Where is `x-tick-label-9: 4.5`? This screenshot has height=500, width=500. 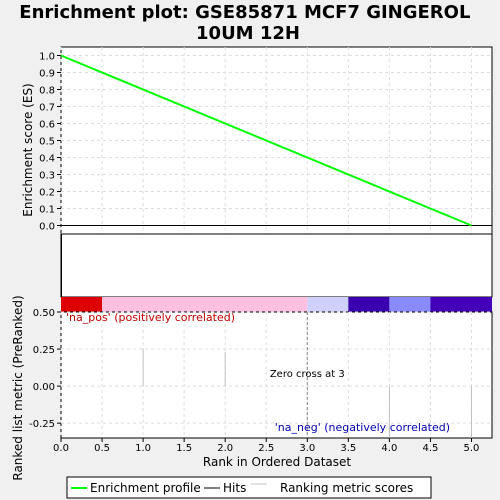 x-tick-label-9: 4.5 is located at coordinates (430, 448).